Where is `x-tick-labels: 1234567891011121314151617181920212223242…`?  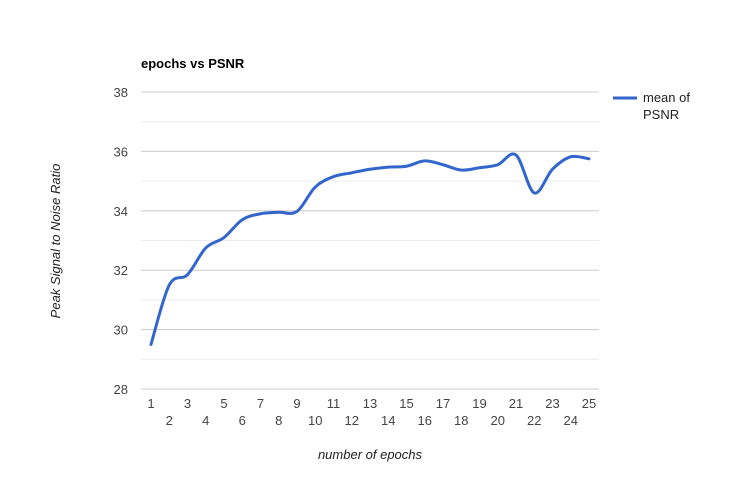
x-tick-labels: 1234567891011121314151617181920212223242… is located at coordinates (371, 412).